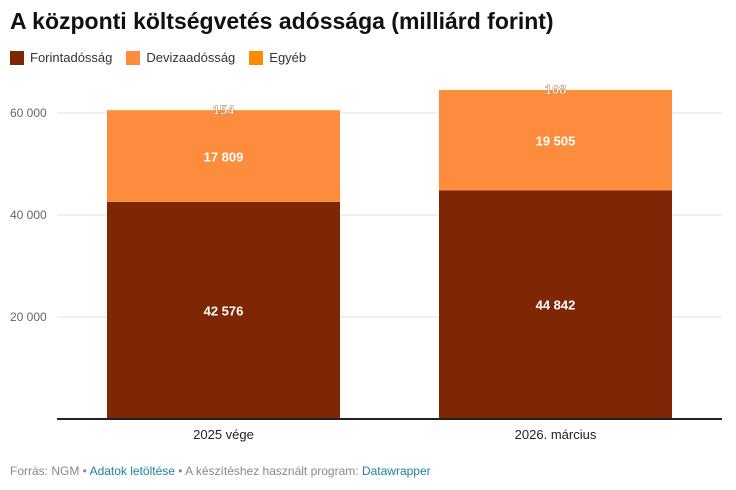 The image size is (736, 490). I want to click on data-label: 17 809, so click(224, 156).